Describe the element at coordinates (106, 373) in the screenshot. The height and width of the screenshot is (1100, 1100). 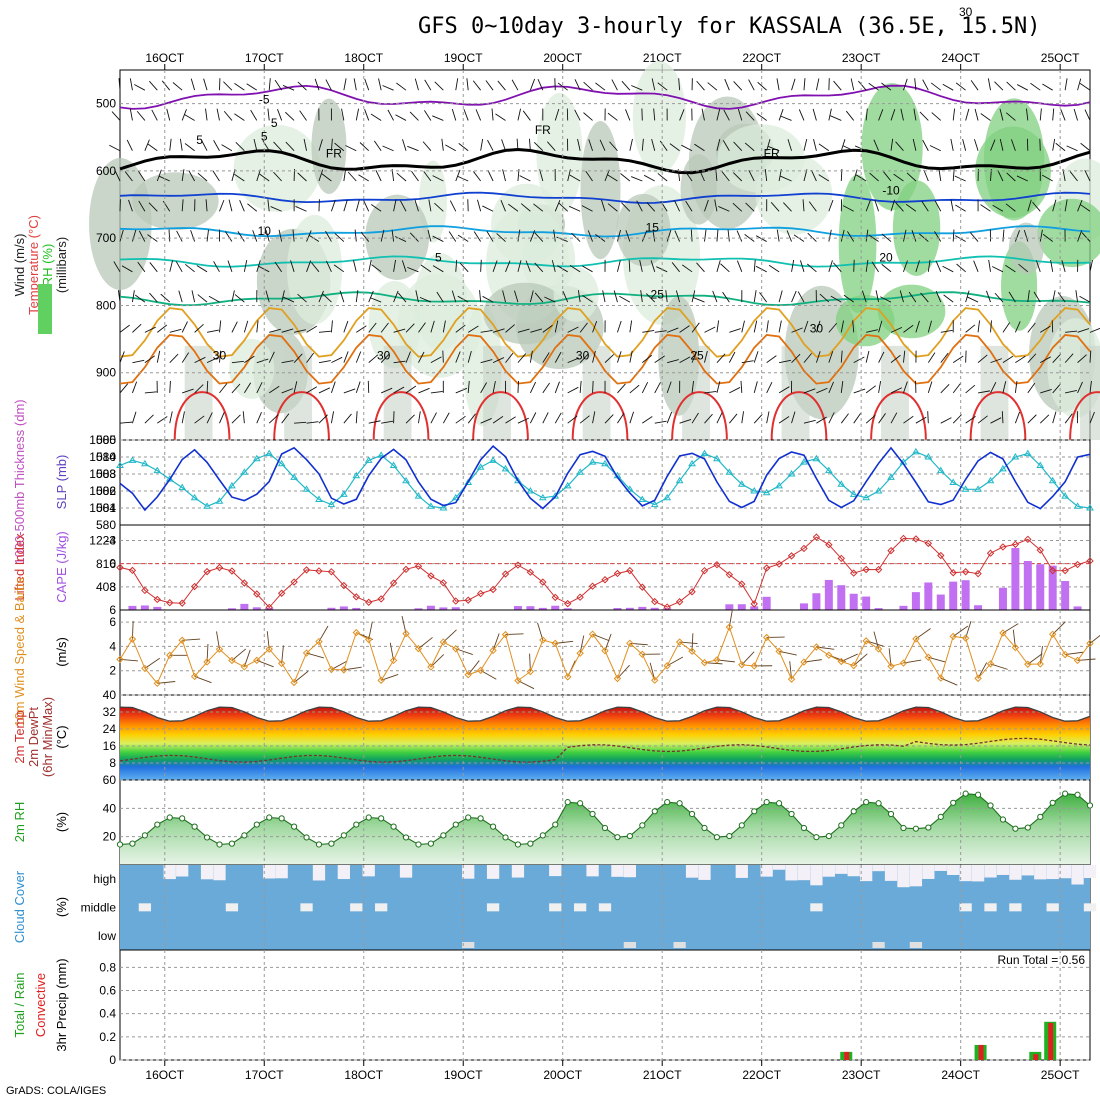
I see `pressure-tick: 900` at that location.